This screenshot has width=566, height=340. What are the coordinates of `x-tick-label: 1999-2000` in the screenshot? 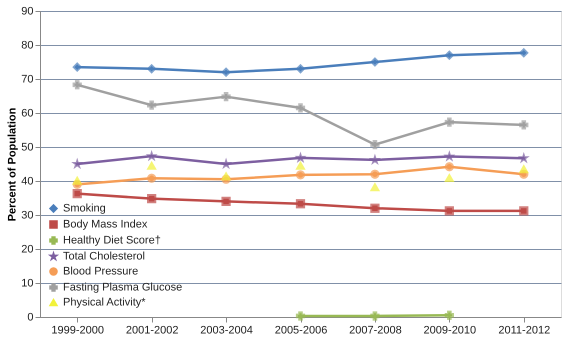 It's located at (77, 330).